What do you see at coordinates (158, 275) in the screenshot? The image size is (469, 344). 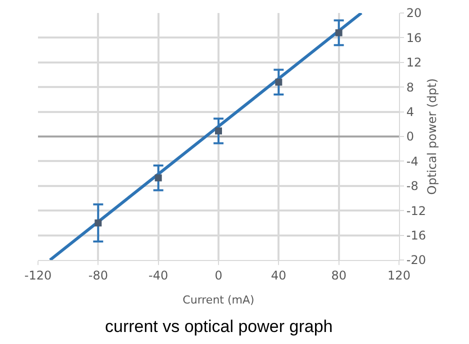 I see `x-tick-label: -40` at bounding box center [158, 275].